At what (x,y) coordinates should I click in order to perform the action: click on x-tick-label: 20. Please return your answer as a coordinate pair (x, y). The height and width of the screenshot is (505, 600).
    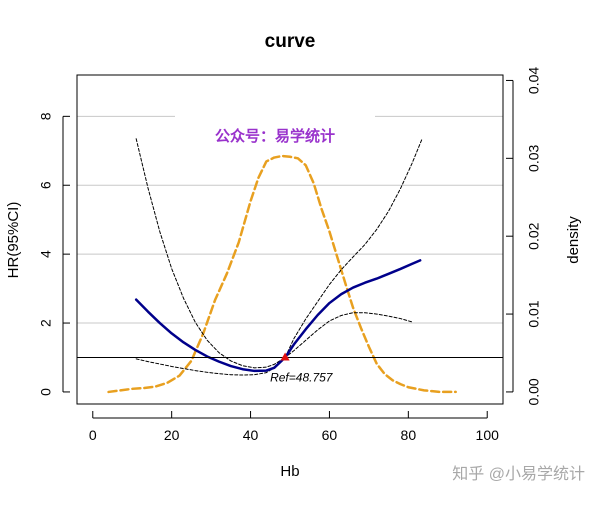
    Looking at the image, I should click on (172, 435).